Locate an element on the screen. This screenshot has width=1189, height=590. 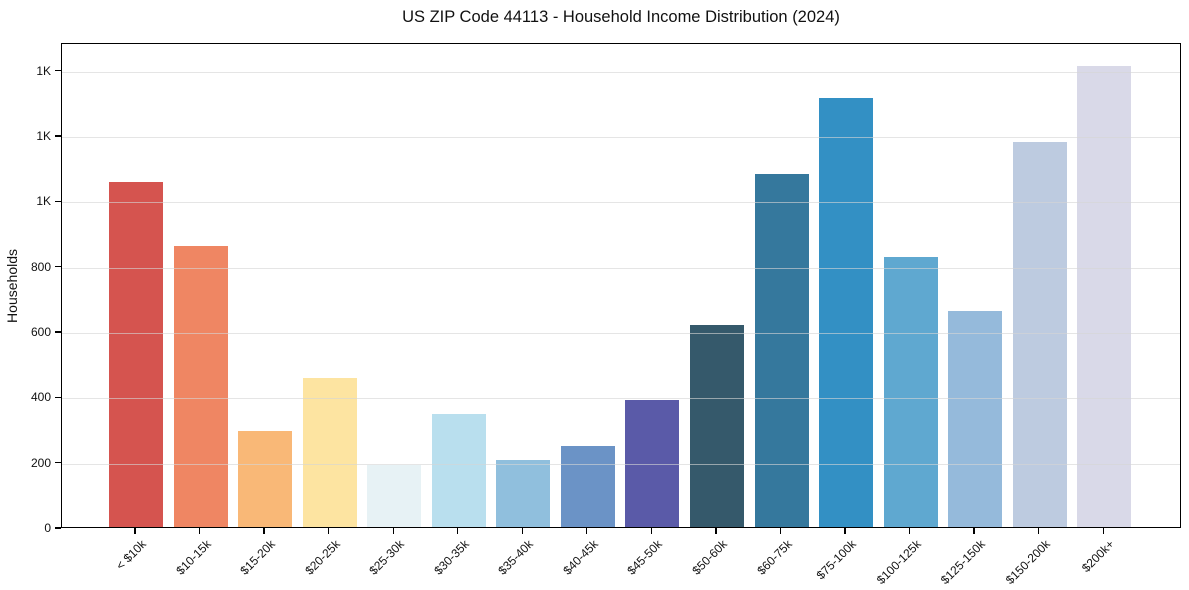
x-tick-mark-100-125k is located at coordinates (909, 531).